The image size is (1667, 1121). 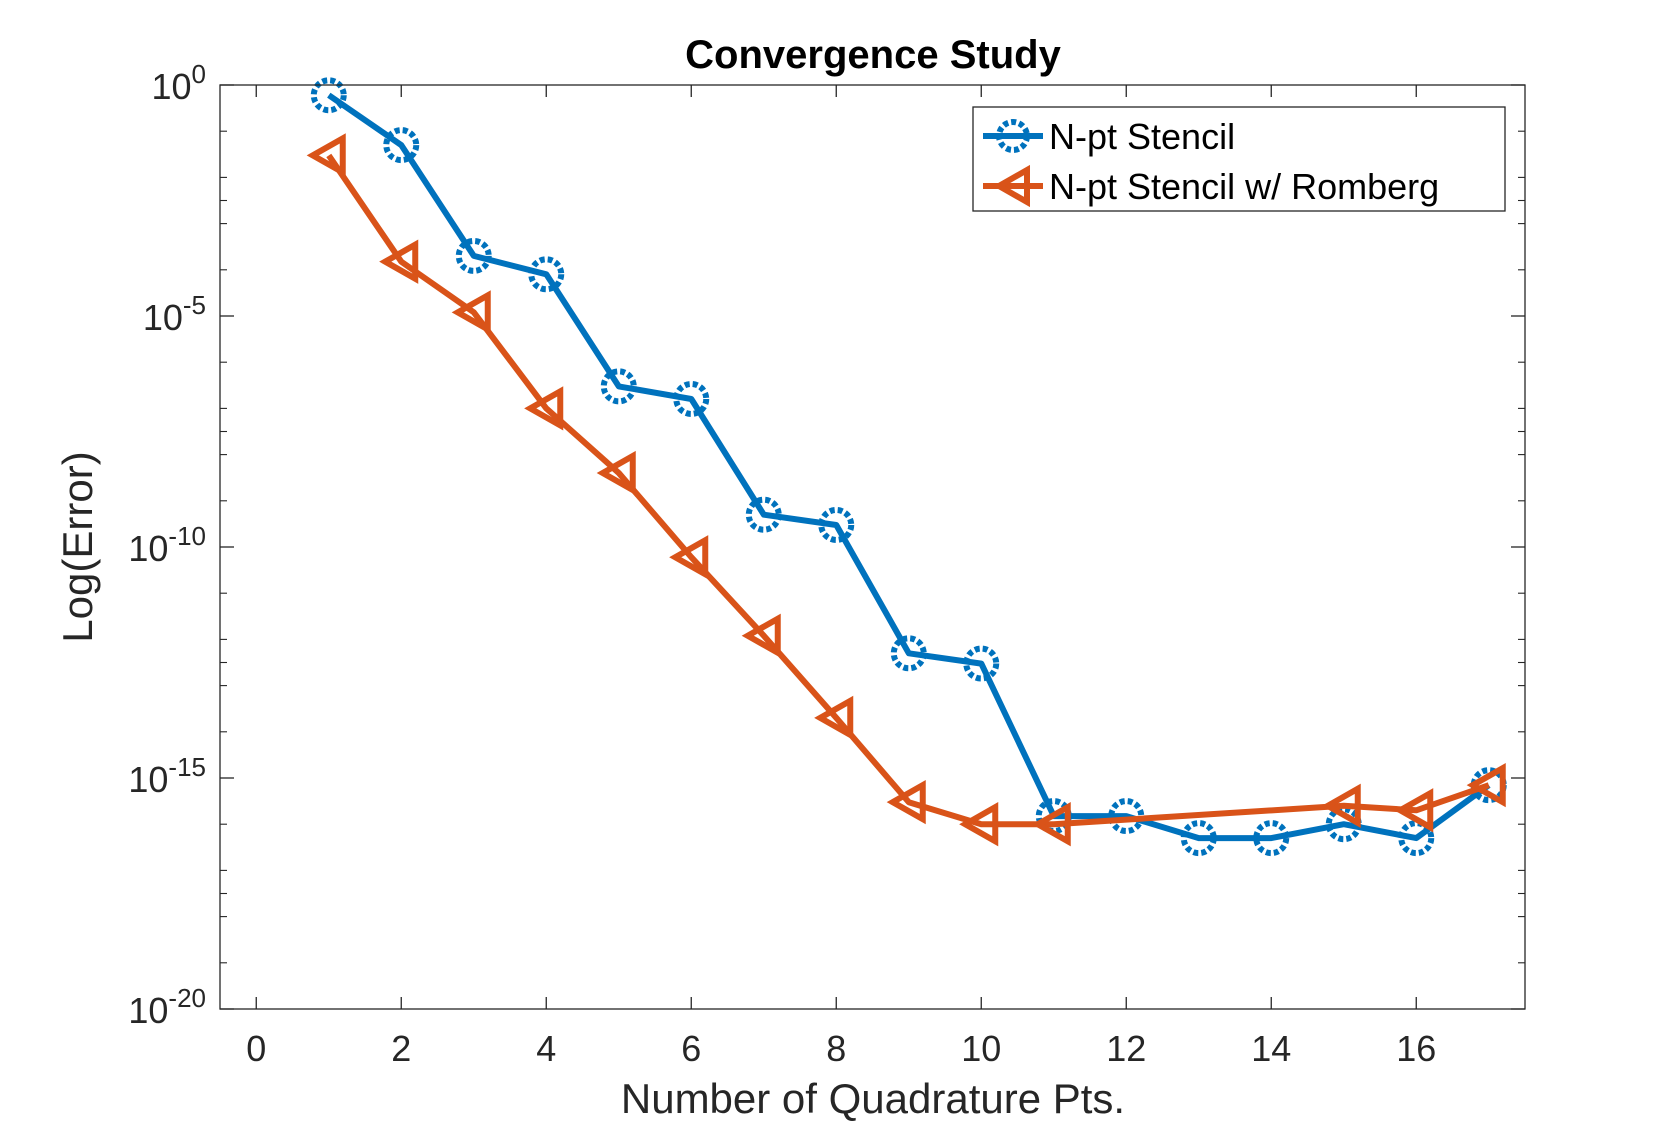 I want to click on legend-box, so click(x=1239, y=159).